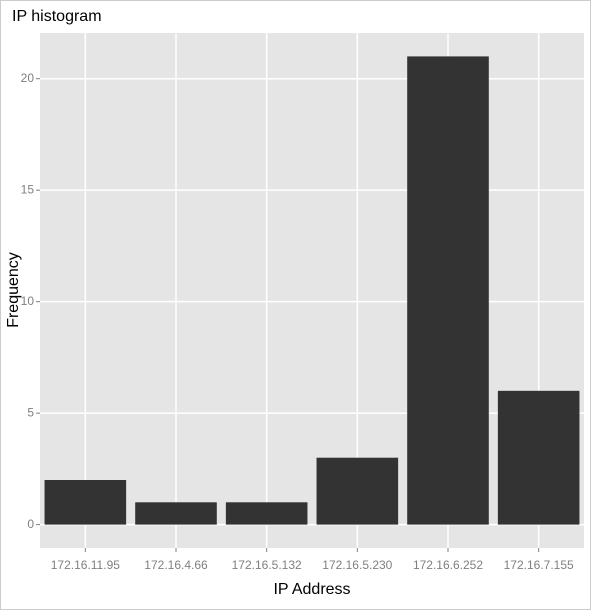  I want to click on y-axis-label: Frequency, so click(13, 290).